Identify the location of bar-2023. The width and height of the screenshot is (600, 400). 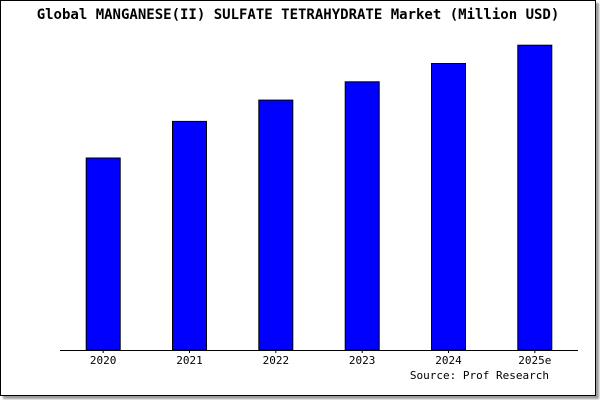
(362, 216).